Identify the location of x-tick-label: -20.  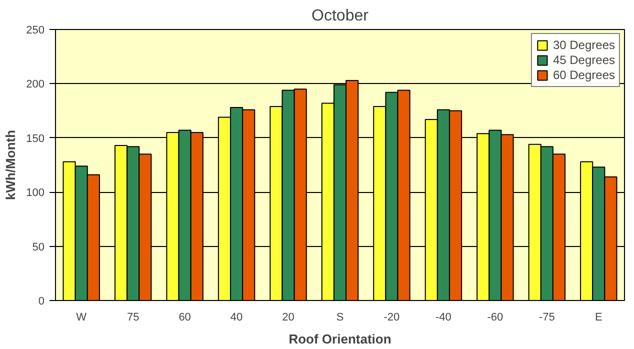
(392, 318).